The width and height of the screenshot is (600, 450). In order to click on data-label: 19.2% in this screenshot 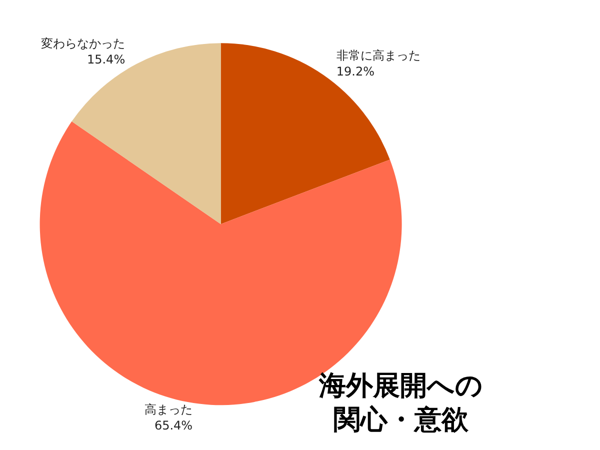, I will do `click(355, 71)`.